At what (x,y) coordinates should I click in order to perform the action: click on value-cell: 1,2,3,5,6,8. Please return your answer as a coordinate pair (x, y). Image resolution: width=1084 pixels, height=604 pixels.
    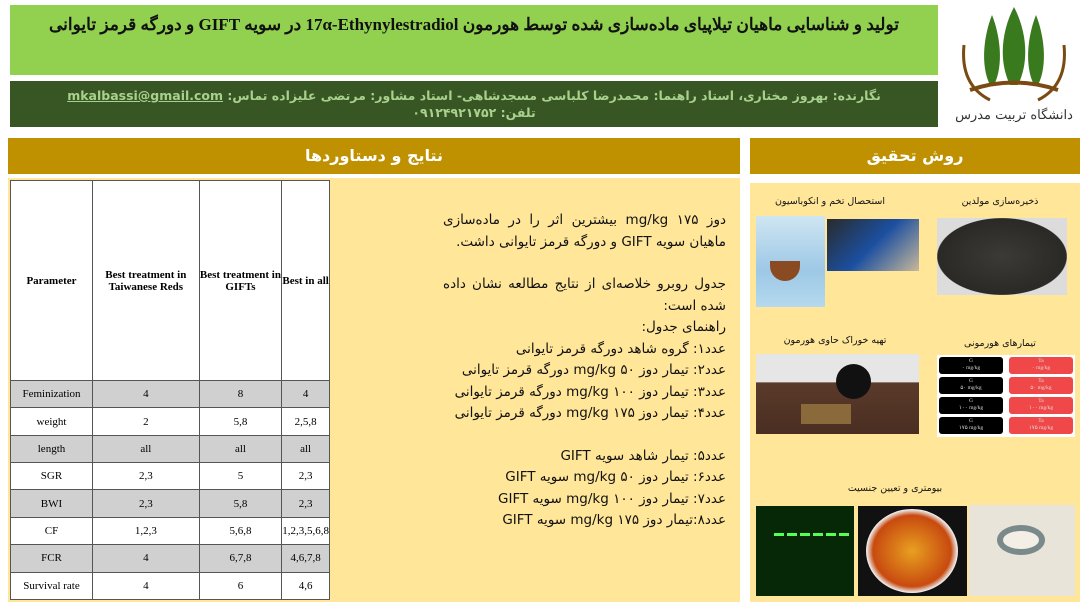
    Looking at the image, I should click on (305, 531).